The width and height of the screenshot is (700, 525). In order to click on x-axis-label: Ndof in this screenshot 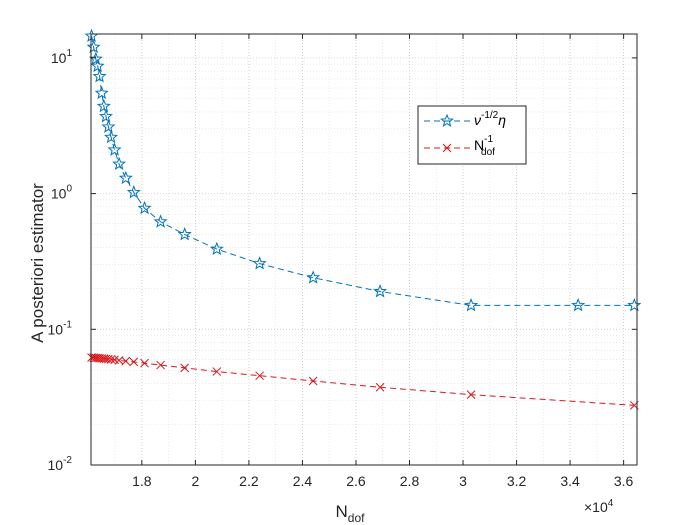, I will do `click(351, 513)`.